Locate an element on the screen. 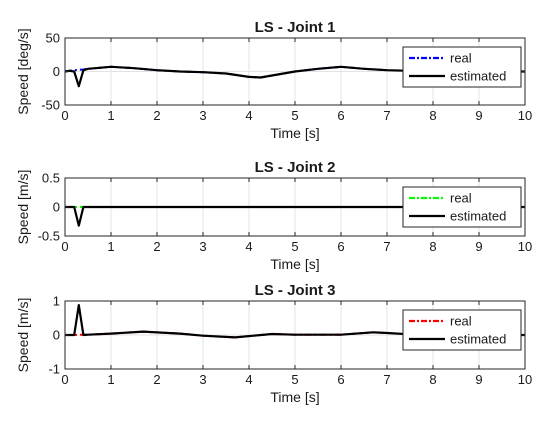 The width and height of the screenshot is (550, 427). chart-title: LS - Joint 3 is located at coordinates (295, 290).